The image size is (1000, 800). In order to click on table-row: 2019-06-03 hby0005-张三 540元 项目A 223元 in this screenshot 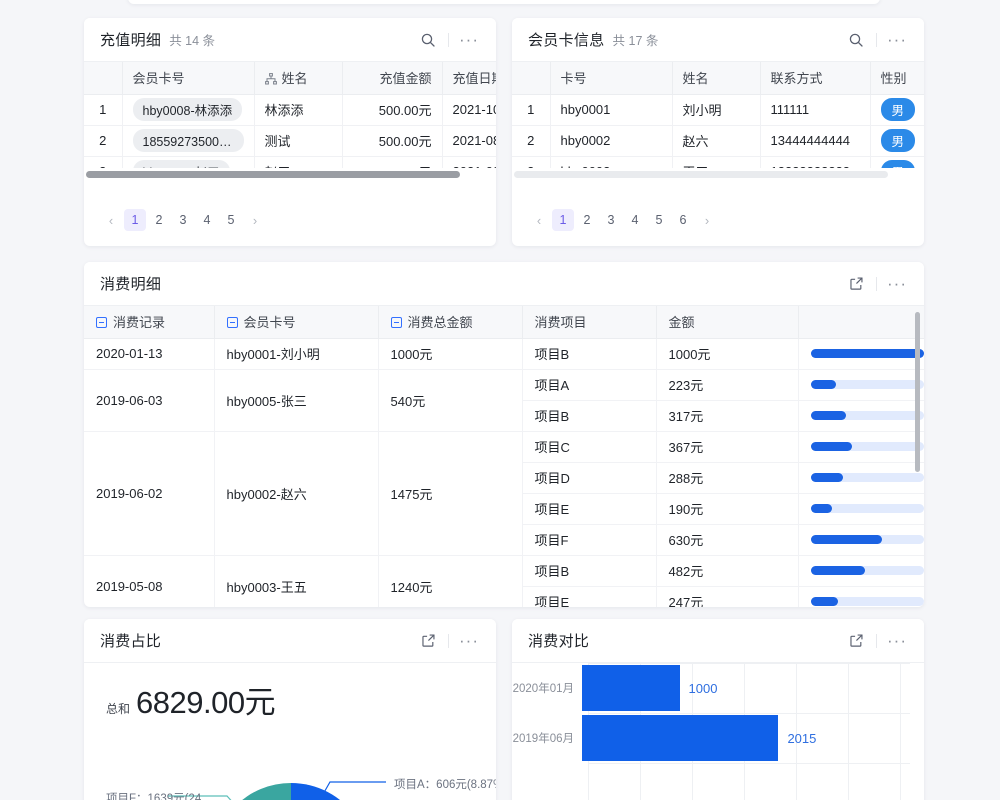, I will do `click(504, 400)`.